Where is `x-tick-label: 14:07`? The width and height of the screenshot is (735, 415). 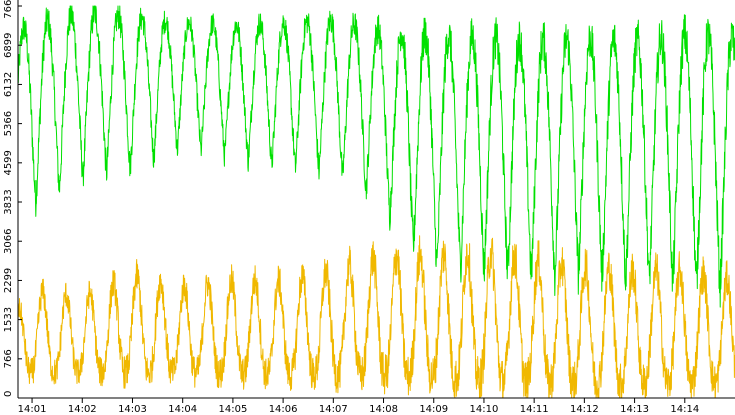 x-tick-label: 14:07 is located at coordinates (333, 409).